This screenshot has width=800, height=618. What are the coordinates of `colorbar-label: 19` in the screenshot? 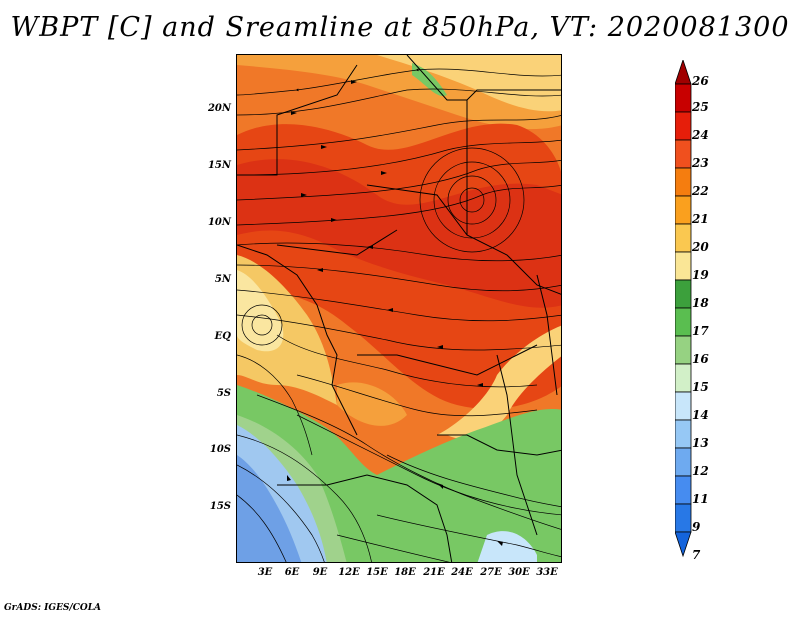 It's located at (700, 275).